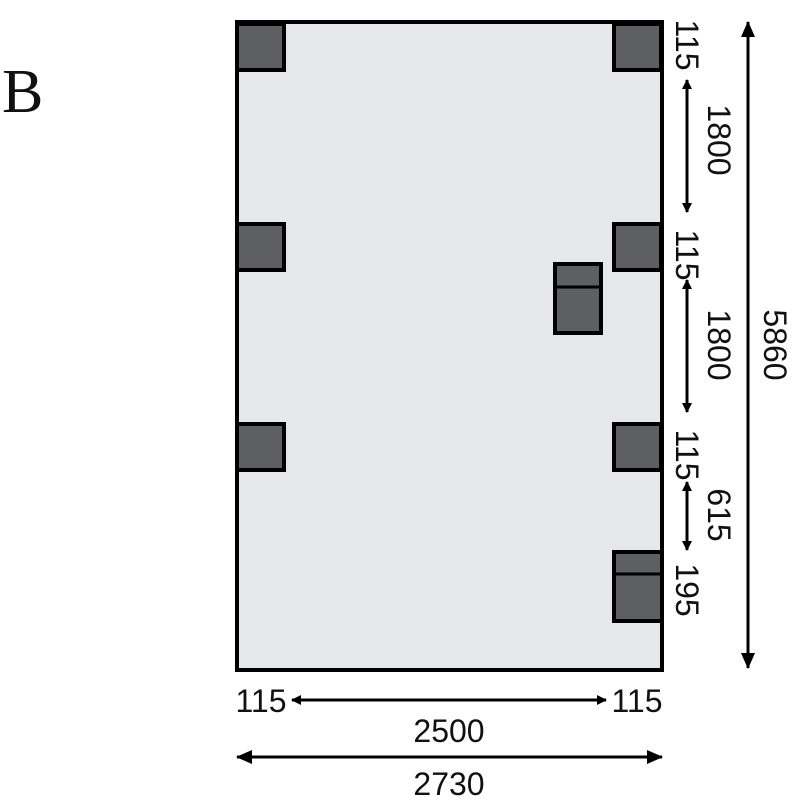 The height and width of the screenshot is (800, 800). What do you see at coordinates (719, 514) in the screenshot?
I see `dim-615: 615` at bounding box center [719, 514].